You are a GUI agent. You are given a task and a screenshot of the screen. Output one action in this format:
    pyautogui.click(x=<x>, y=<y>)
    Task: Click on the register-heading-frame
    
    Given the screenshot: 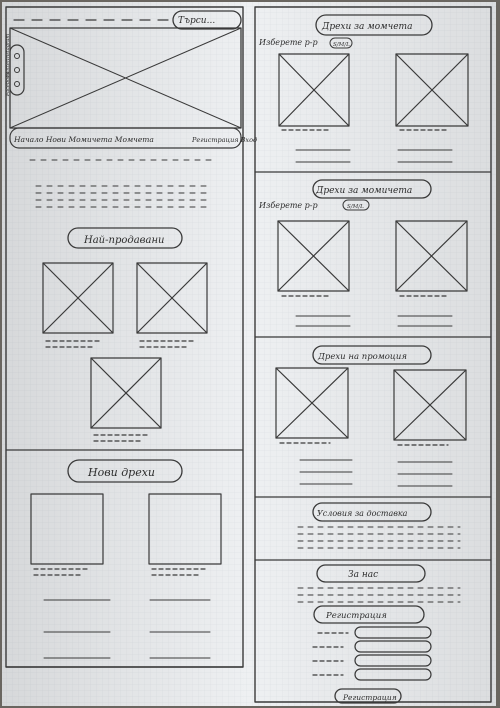 What is the action you would take?
    pyautogui.click(x=369, y=614)
    